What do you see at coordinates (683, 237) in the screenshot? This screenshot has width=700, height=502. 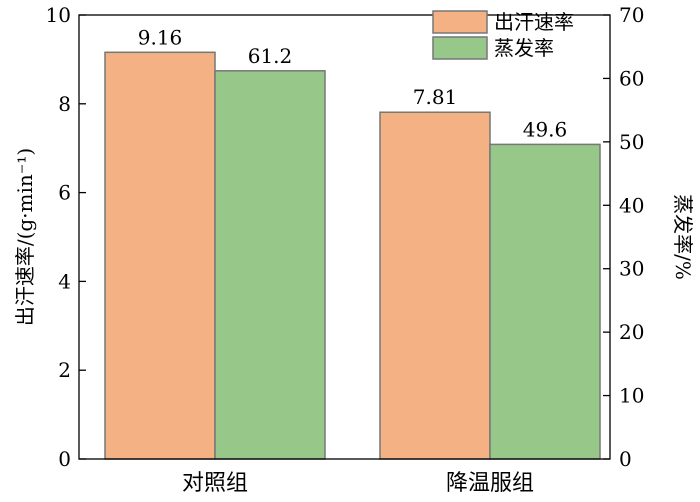 I see `y2-axis-title: 蒸发率/%` at bounding box center [683, 237].